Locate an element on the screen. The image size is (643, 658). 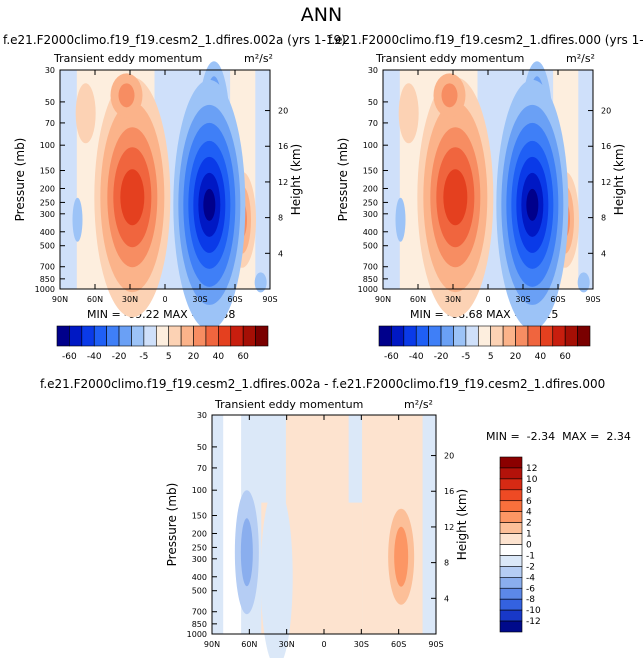
colorbar-diff-label: -4 is located at coordinates (530, 578).